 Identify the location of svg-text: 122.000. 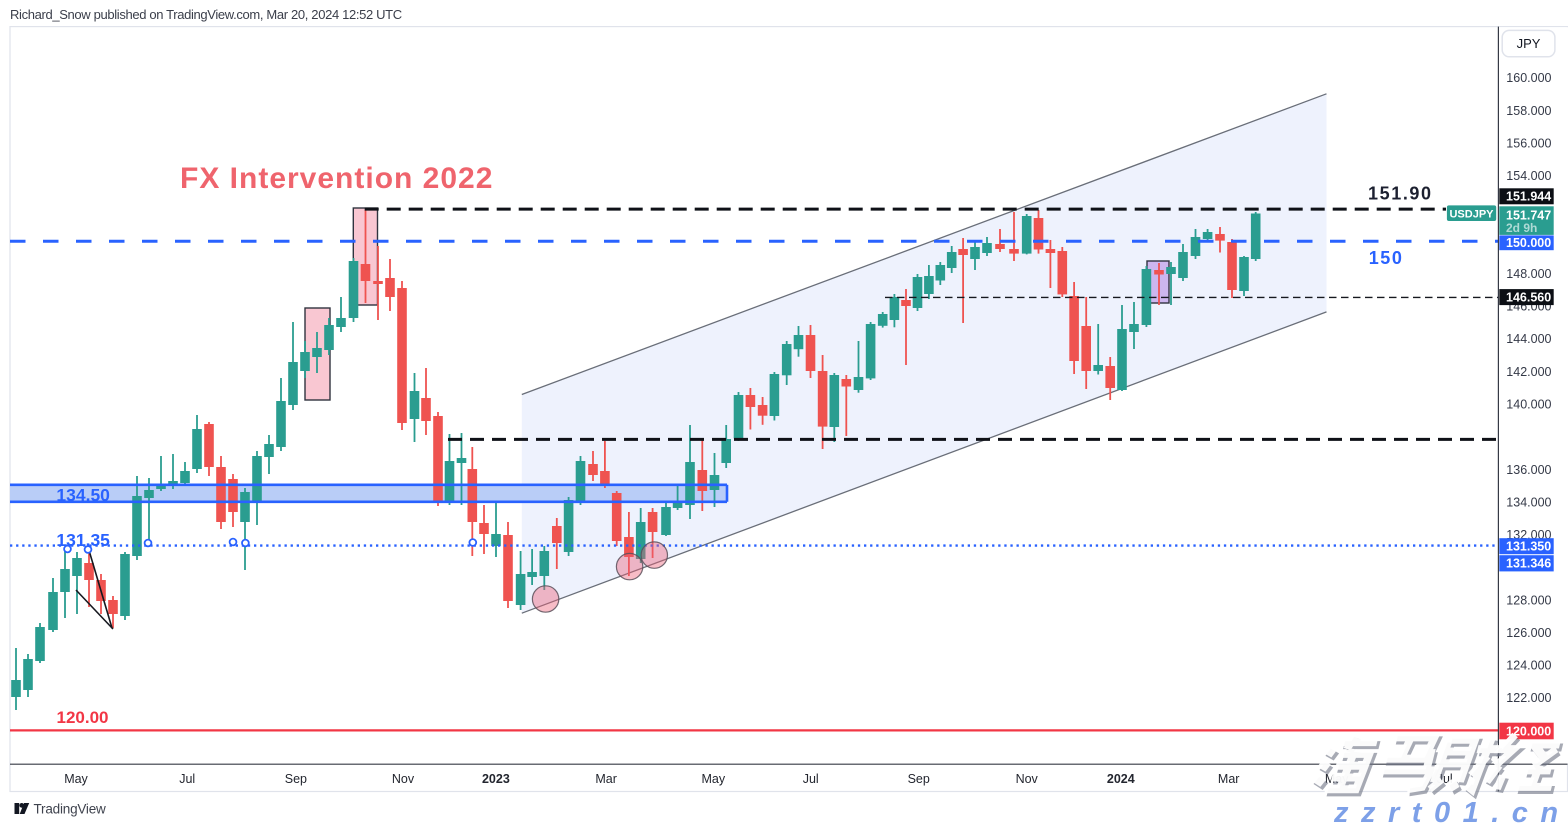
(1528, 698).